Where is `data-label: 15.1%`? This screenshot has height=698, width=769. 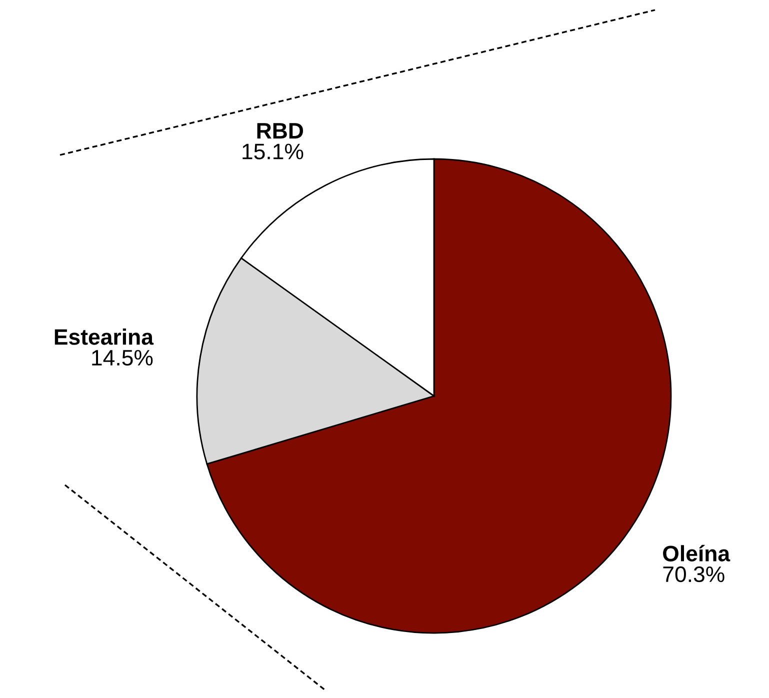
data-label: 15.1% is located at coordinates (273, 152).